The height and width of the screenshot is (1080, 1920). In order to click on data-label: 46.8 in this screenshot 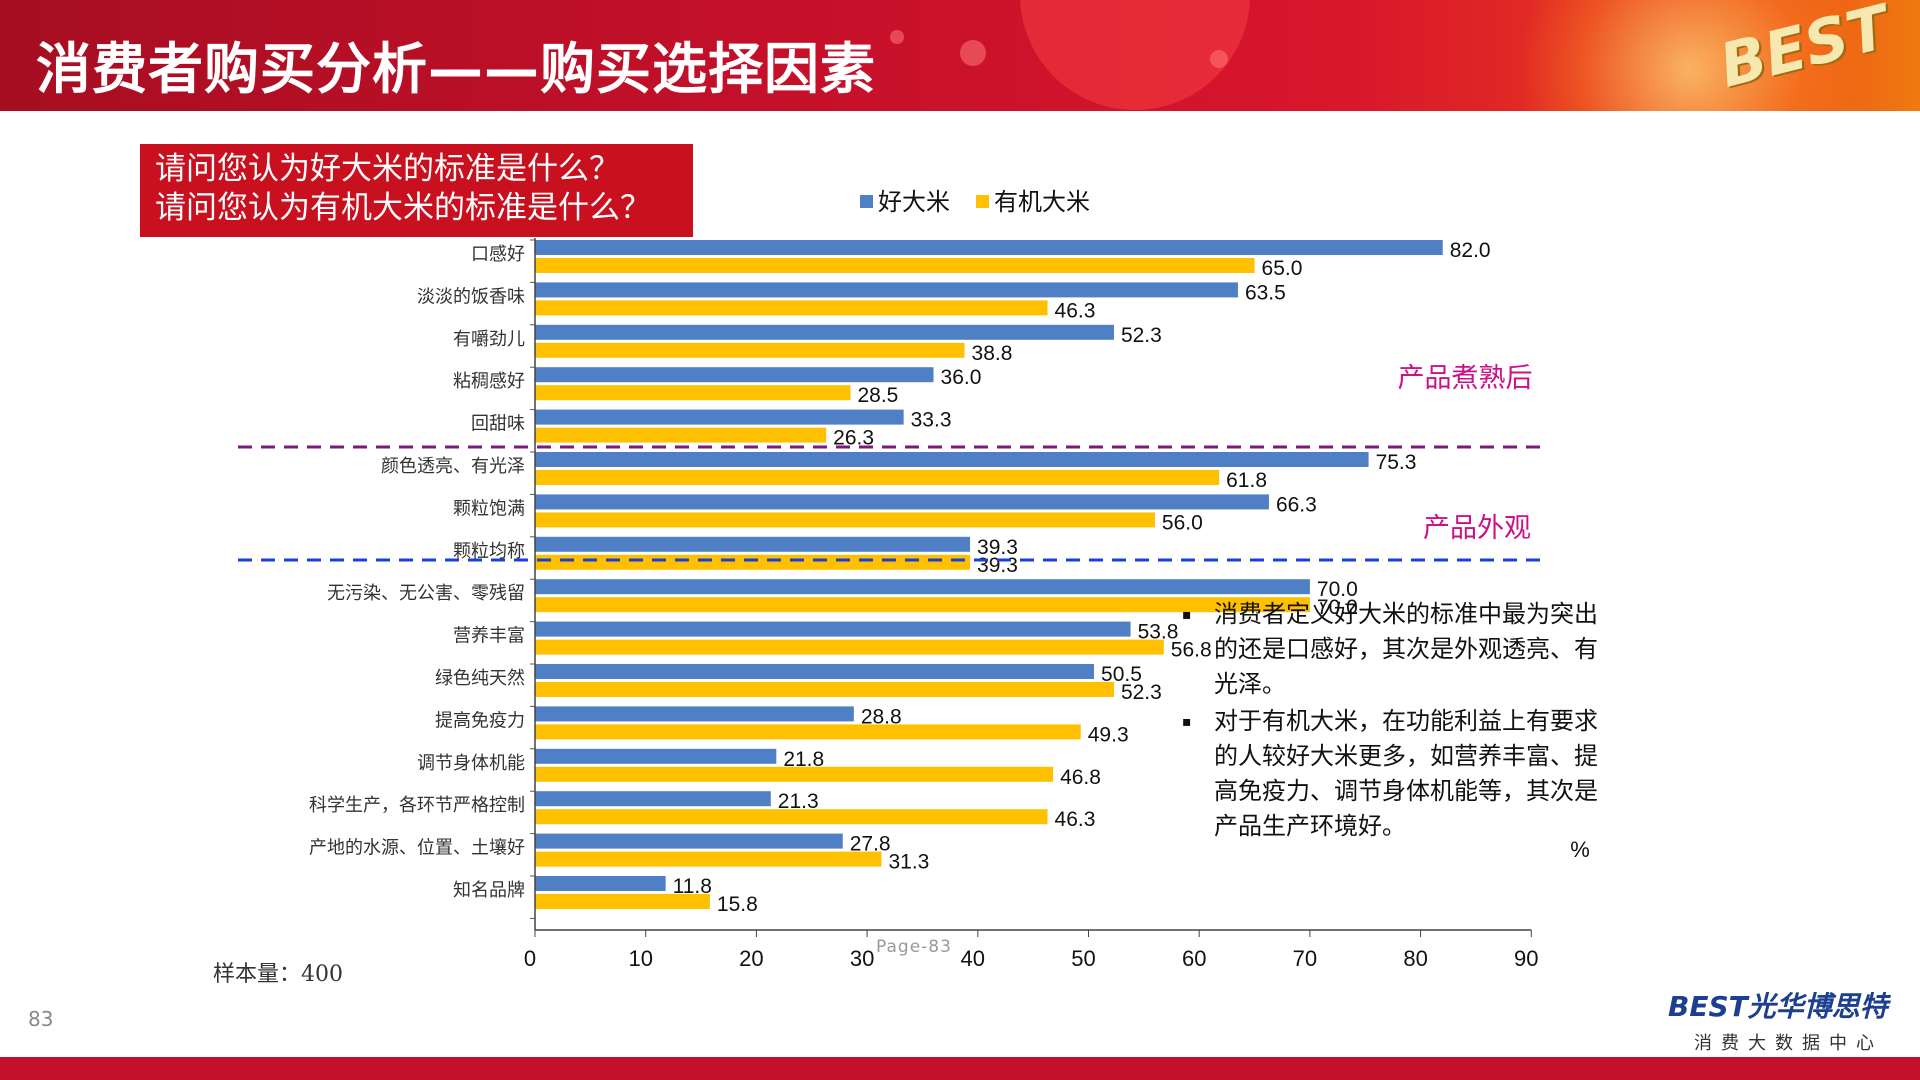, I will do `click(1080, 777)`.